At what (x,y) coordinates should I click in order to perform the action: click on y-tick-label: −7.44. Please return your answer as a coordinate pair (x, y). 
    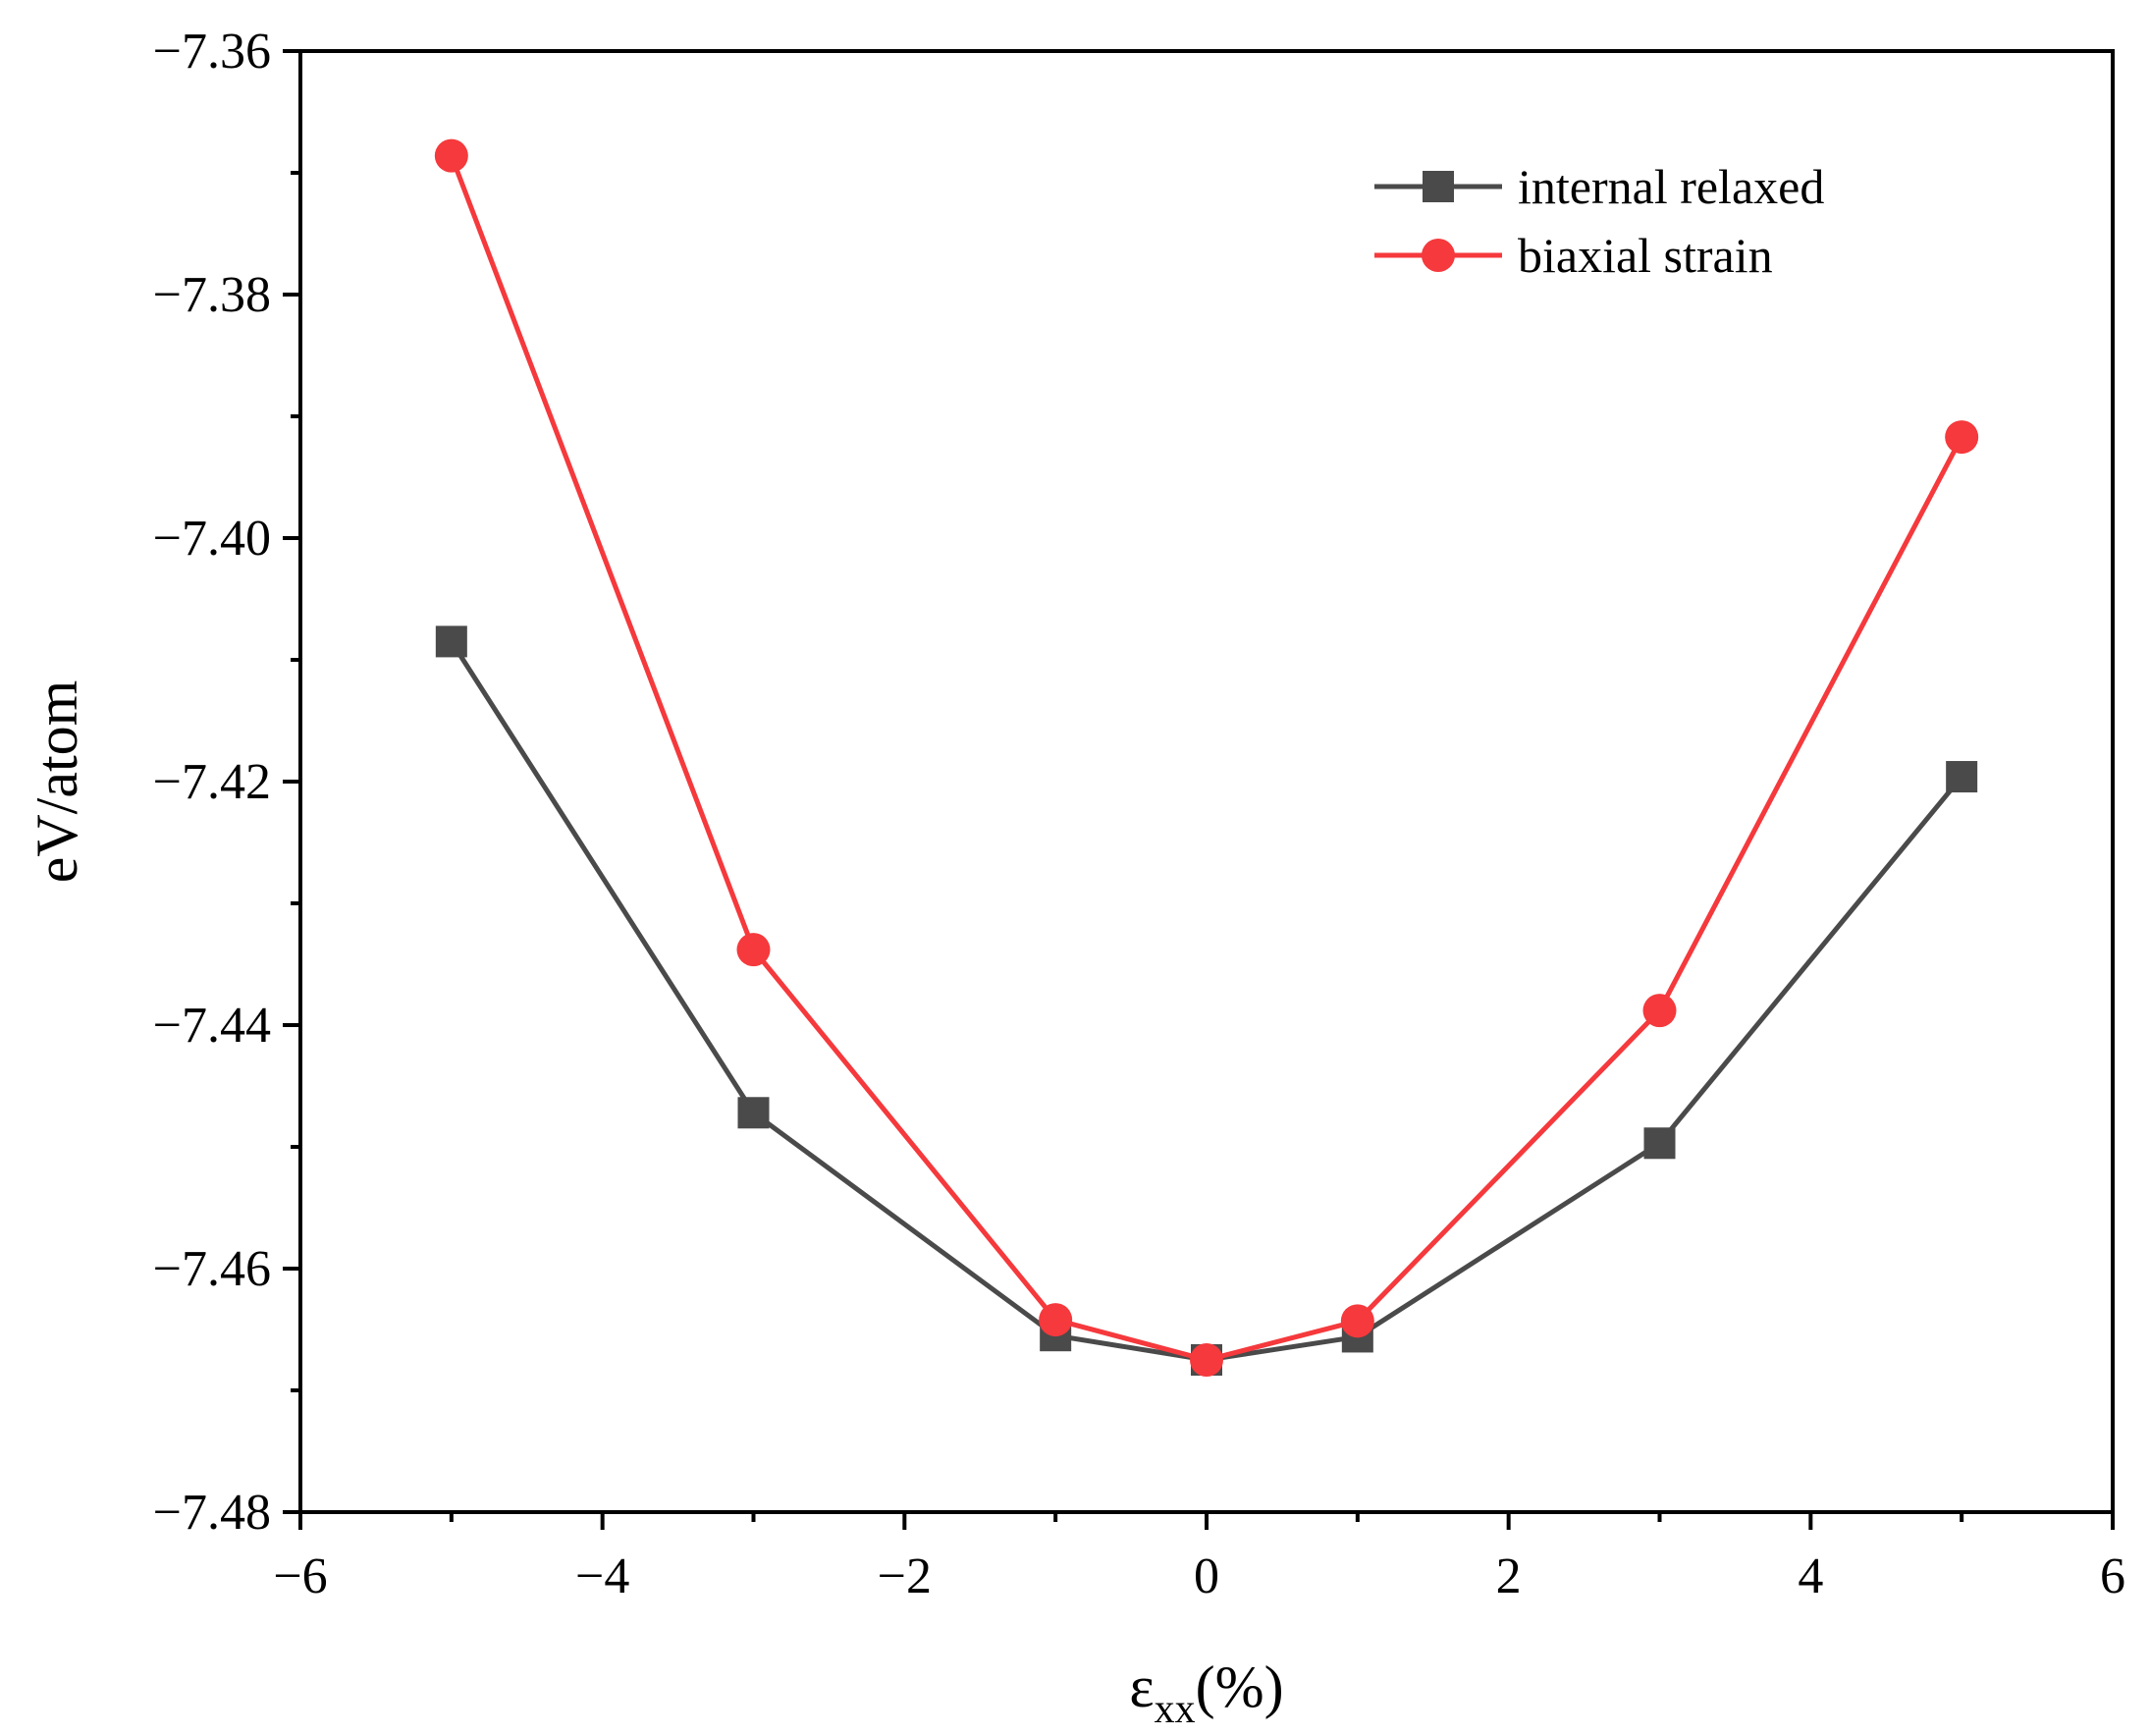
    Looking at the image, I should click on (212, 1026).